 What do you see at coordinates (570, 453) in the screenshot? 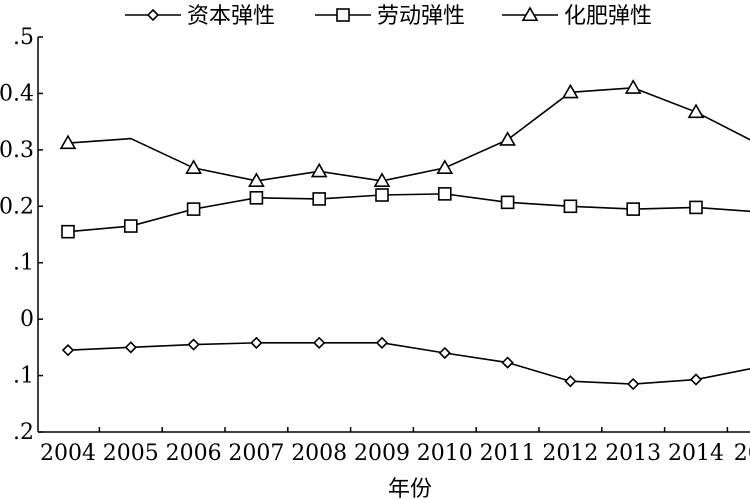
I see `x-tick-label: 2012` at bounding box center [570, 453].